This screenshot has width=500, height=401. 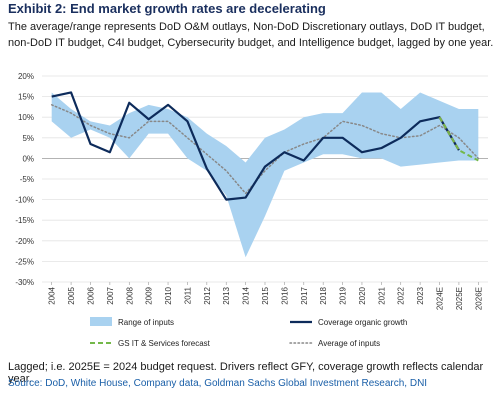 I want to click on y-axis: 20% 15% 10% 5% 0% -5% -10% -15% -20% -25% -30%, so click(x=24, y=179).